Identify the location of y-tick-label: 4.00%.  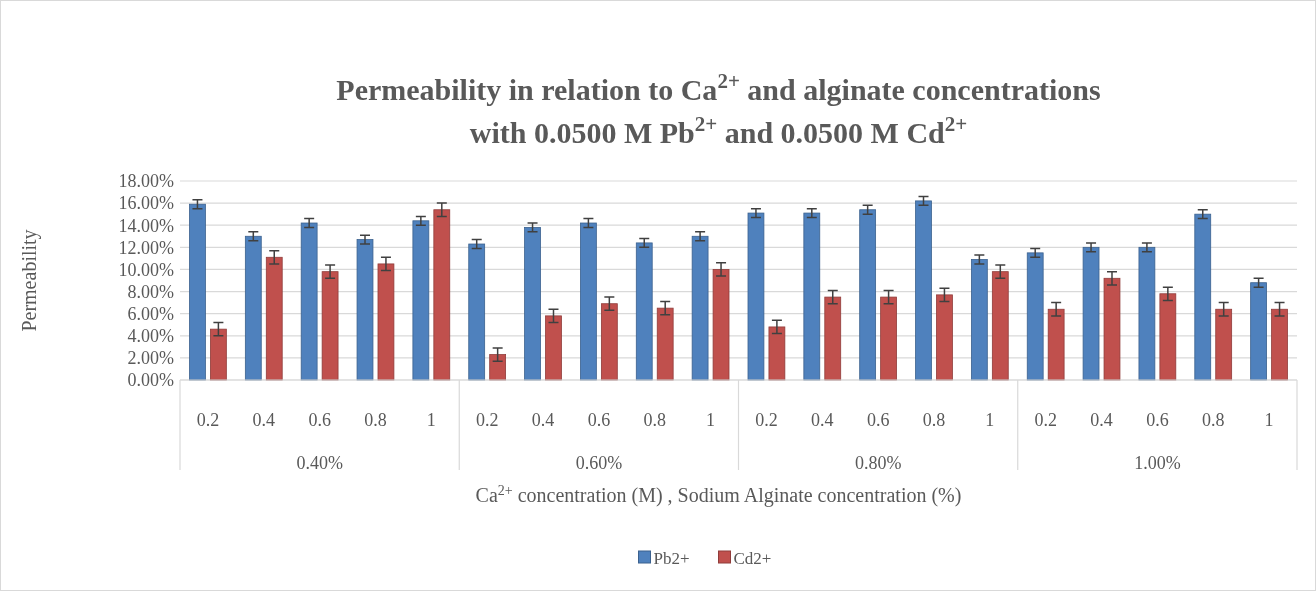
(150, 336).